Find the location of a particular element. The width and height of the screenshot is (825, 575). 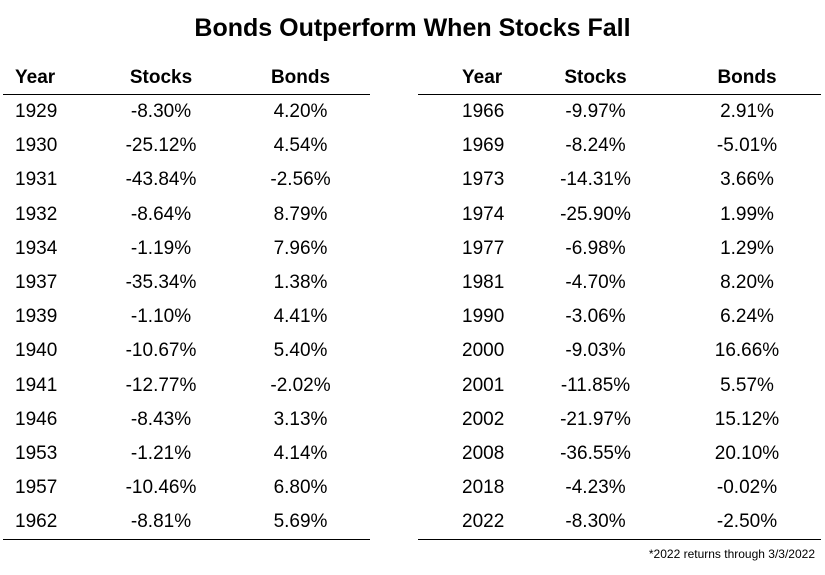

cell-stocks: -1.21% is located at coordinates (161, 453).